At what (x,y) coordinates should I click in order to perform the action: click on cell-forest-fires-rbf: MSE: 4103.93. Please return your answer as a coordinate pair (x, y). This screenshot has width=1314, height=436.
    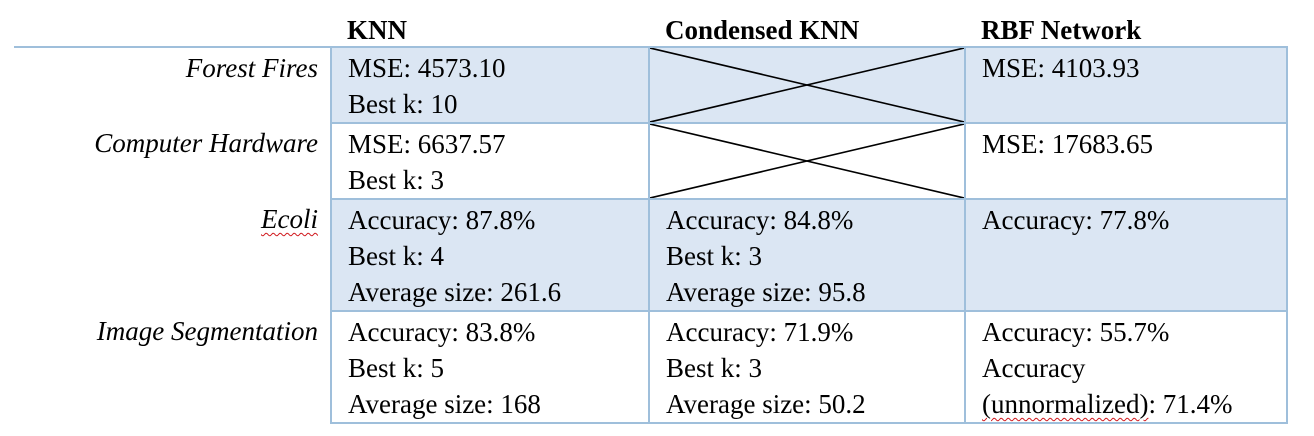
    Looking at the image, I should click on (1126, 85).